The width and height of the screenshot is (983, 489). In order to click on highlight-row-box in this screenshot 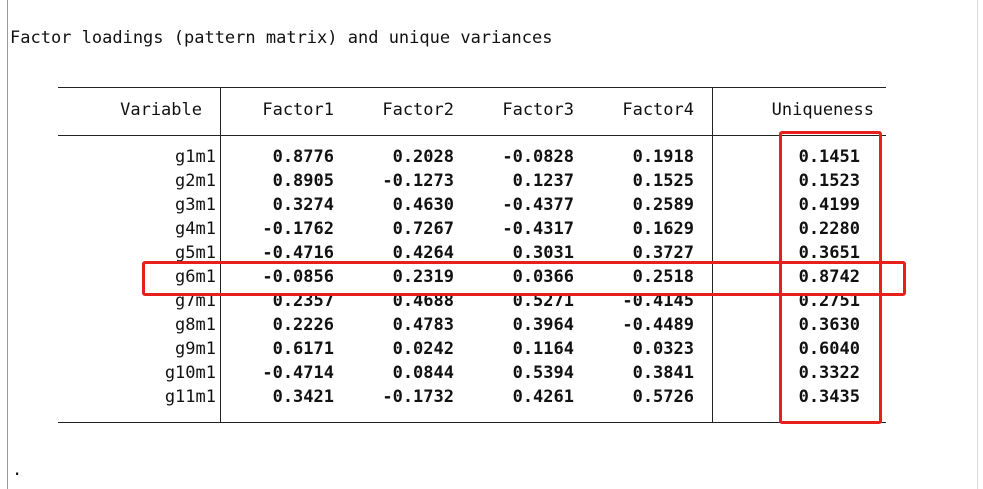, I will do `click(524, 278)`.